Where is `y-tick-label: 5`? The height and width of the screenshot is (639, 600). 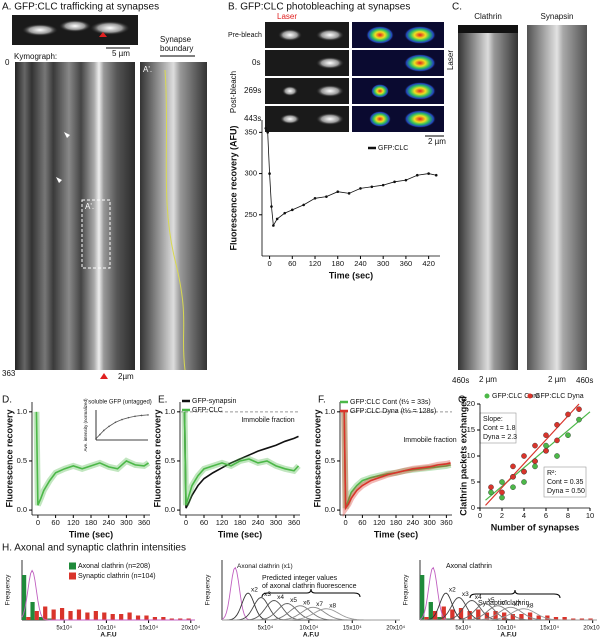 y-tick-label: 5 is located at coordinates (473, 481).